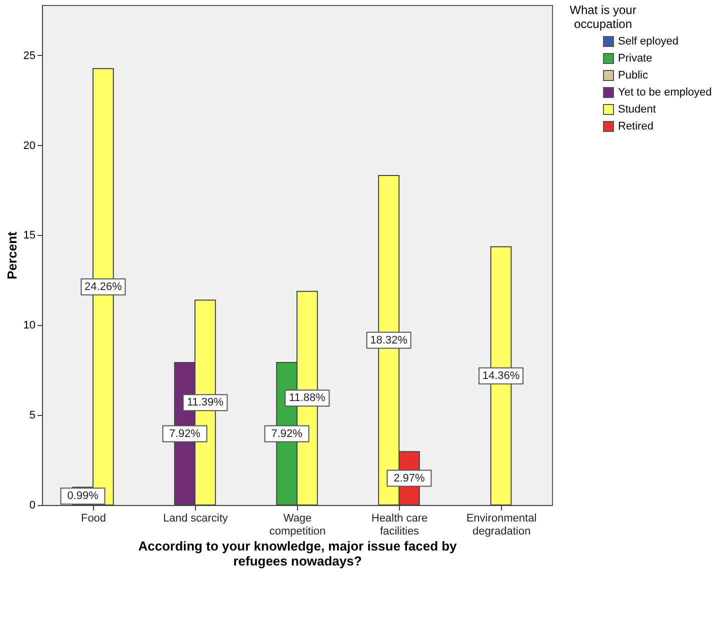 Image resolution: width=723 pixels, height=623 pixels. Describe the element at coordinates (648, 42) in the screenshot. I see `legend-label: Self eployed` at that location.